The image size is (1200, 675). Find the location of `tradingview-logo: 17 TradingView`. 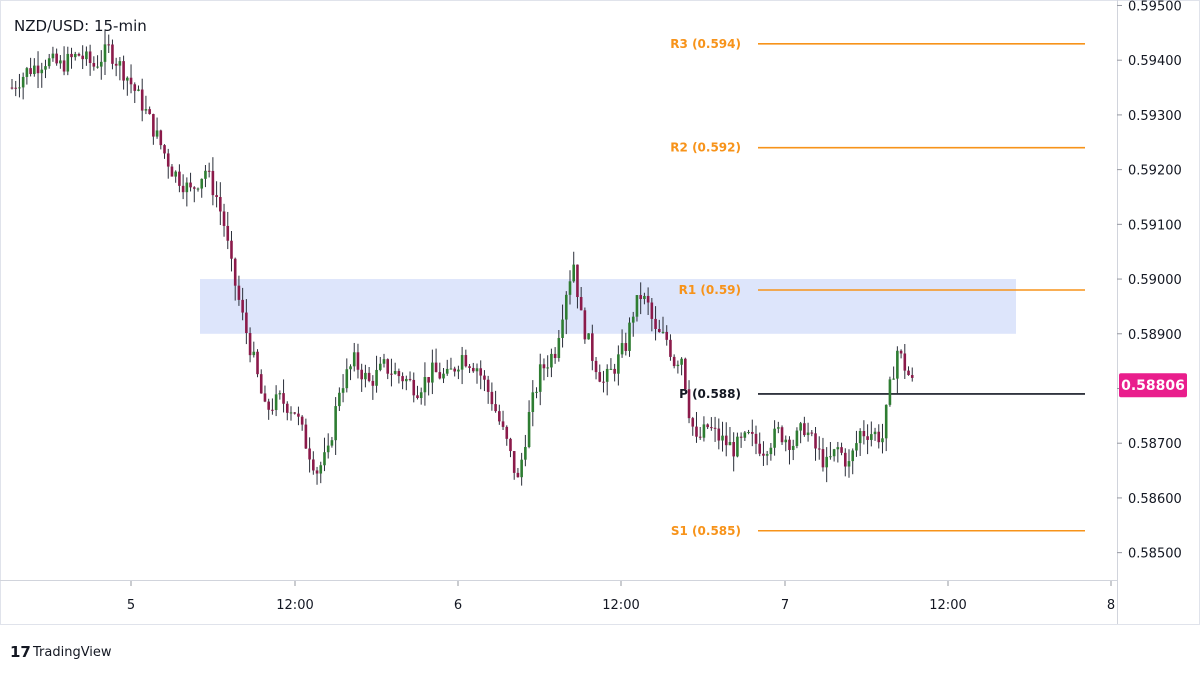

tradingview-logo: 17 TradingView is located at coordinates (61, 652).